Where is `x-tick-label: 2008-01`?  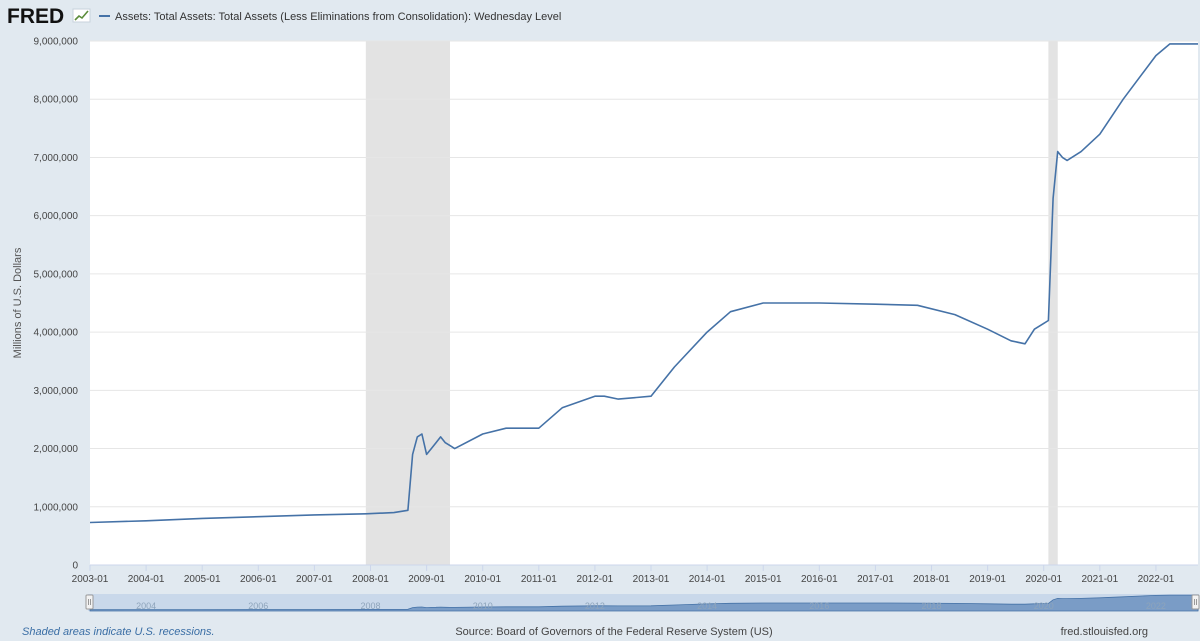 x-tick-label: 2008-01 is located at coordinates (370, 579).